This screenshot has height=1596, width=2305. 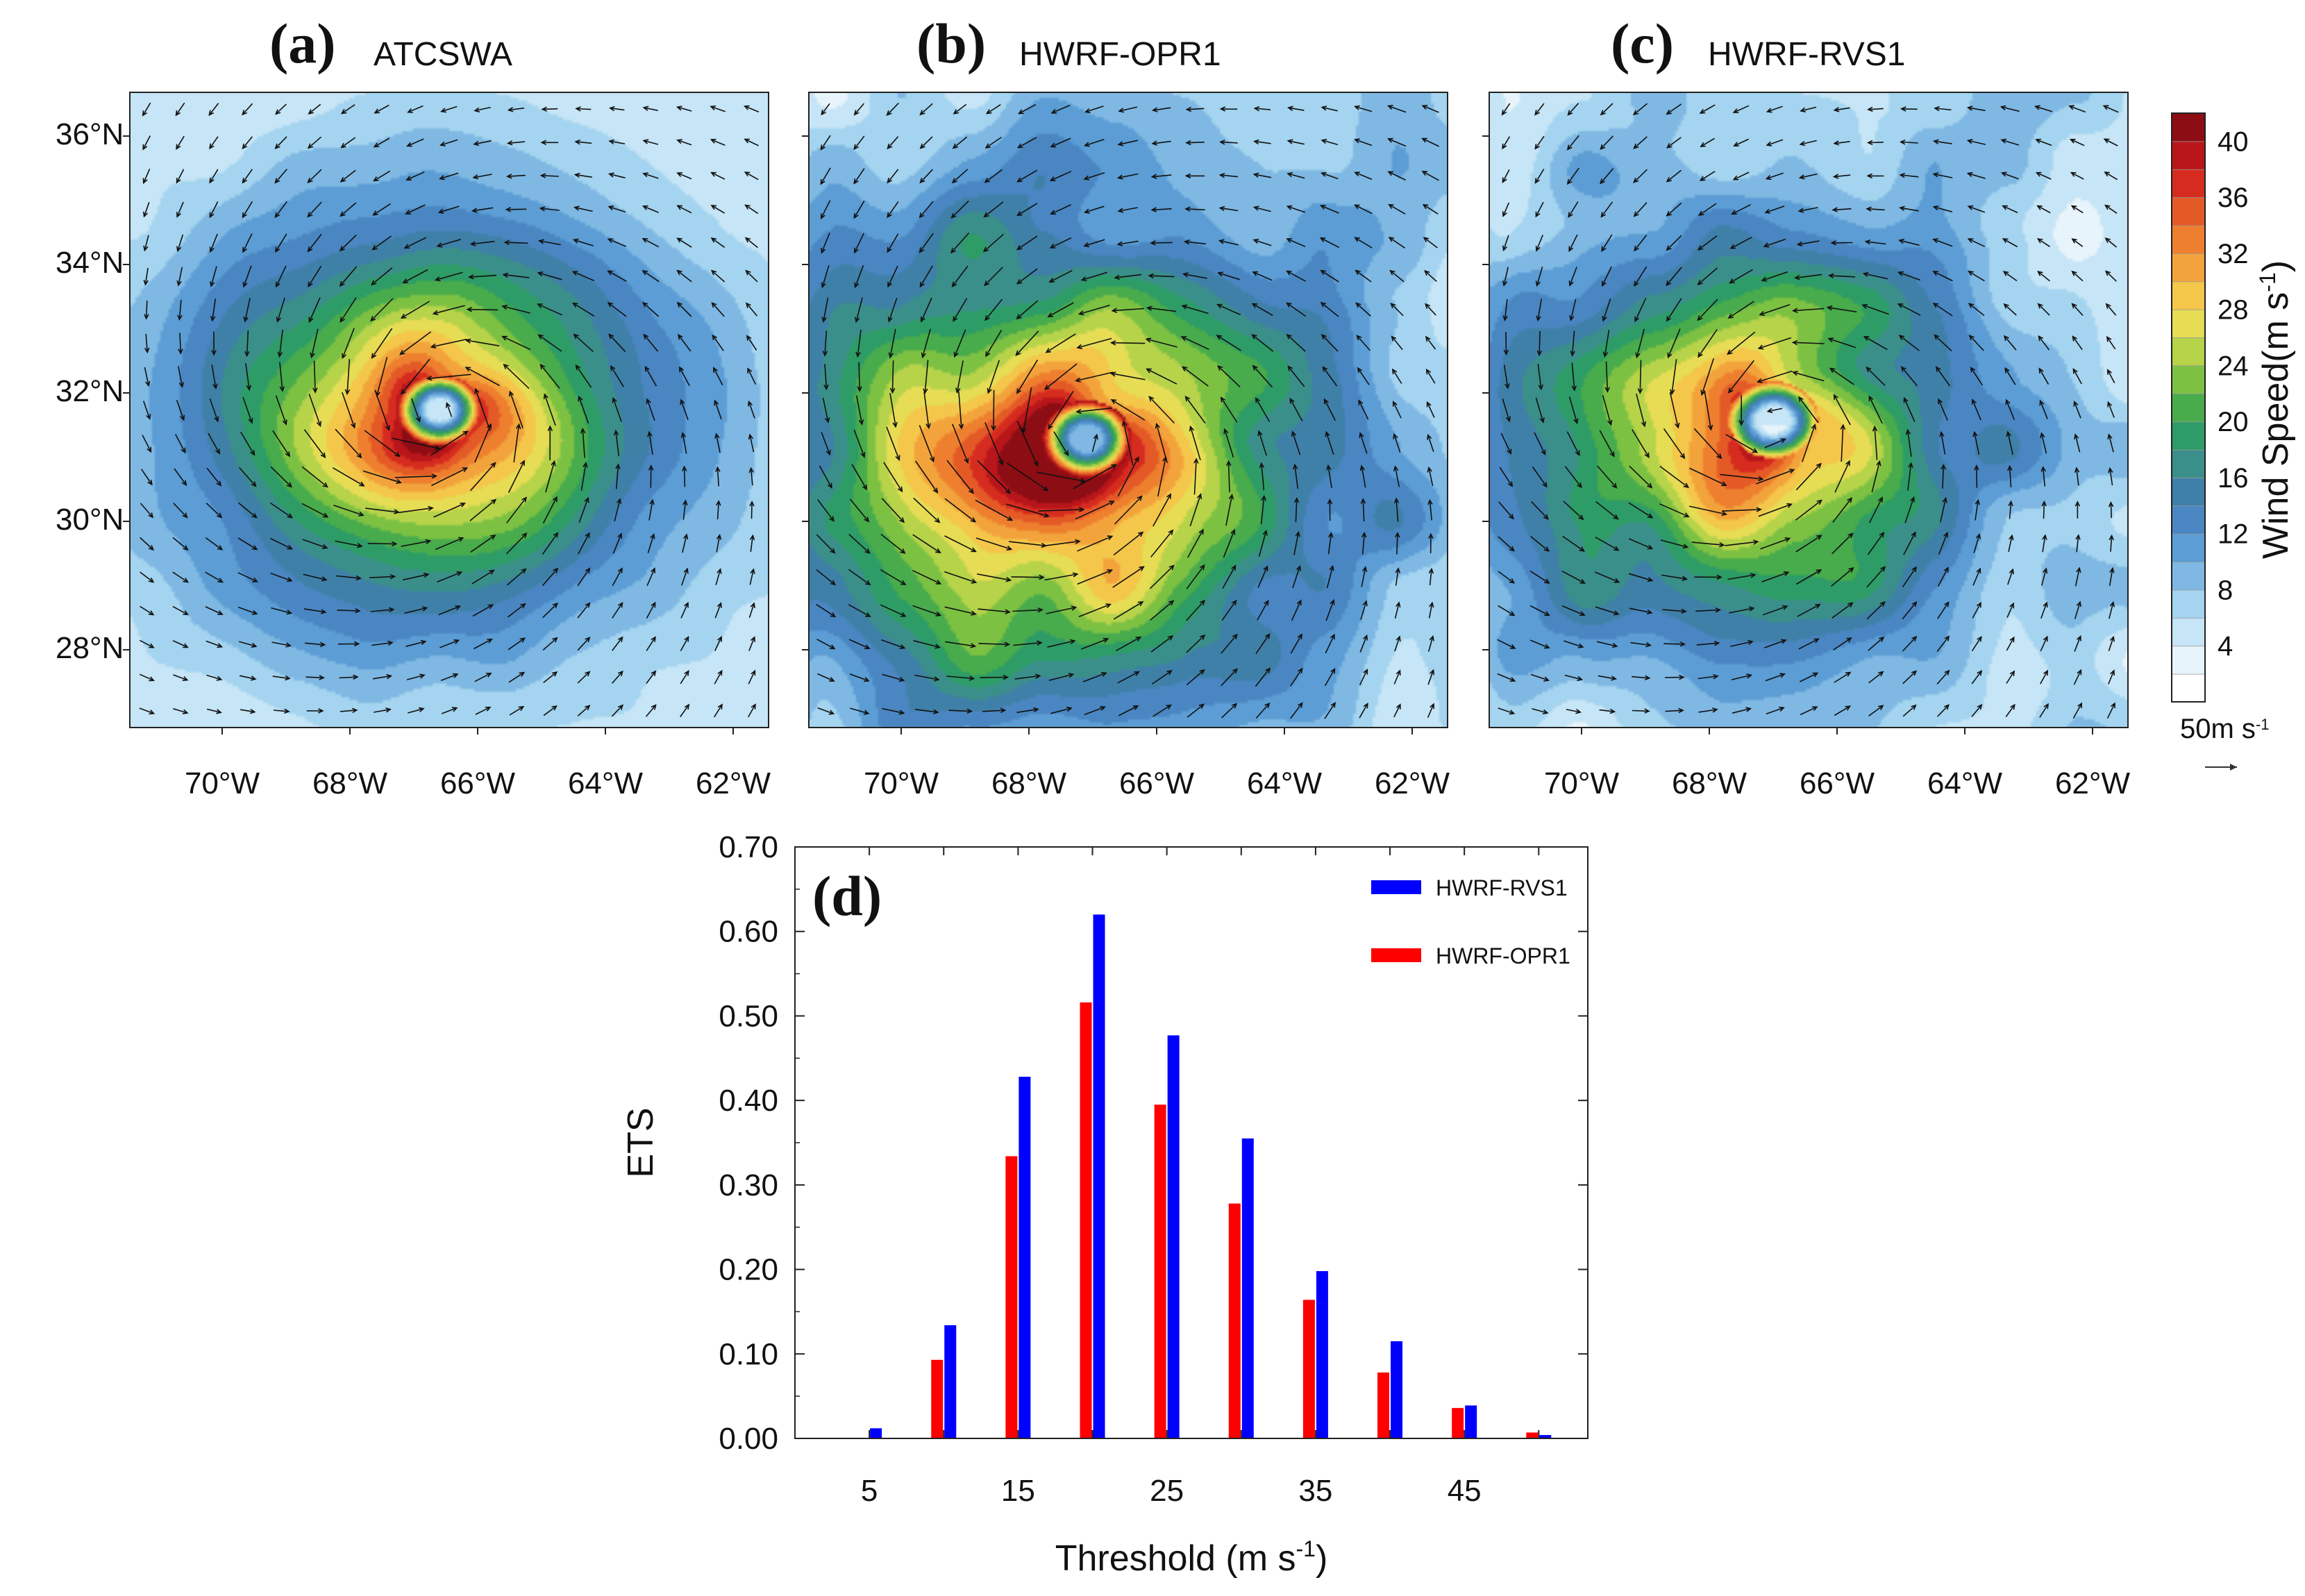 I want to click on bar-hwrf-rvs1, so click(x=876, y=1433).